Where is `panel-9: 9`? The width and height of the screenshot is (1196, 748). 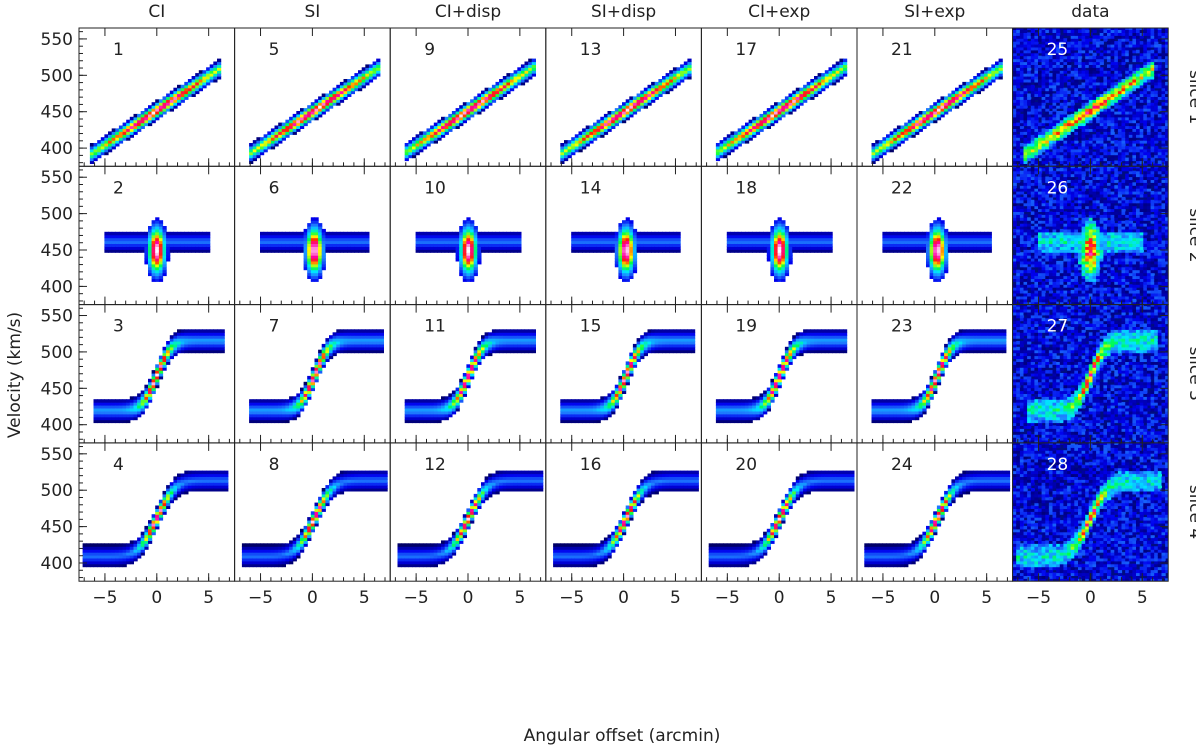
panel-9: 9 is located at coordinates (468, 97).